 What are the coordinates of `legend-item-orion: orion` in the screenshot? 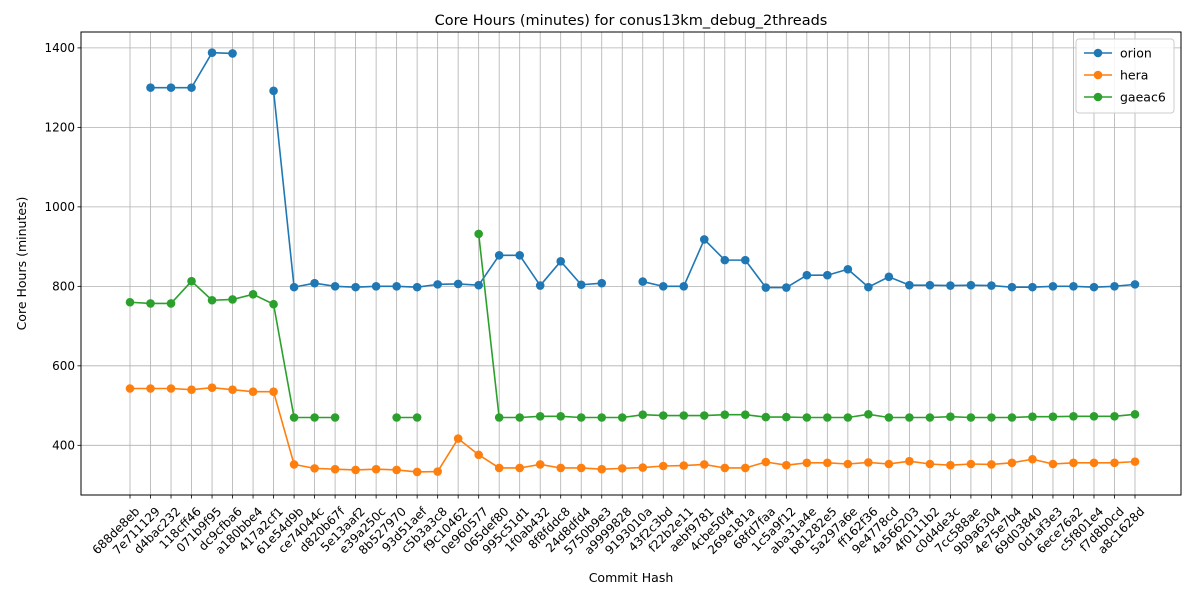 It's located at (1118, 53).